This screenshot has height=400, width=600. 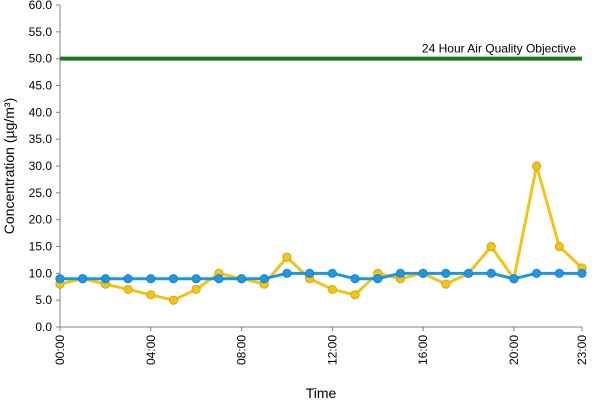 What do you see at coordinates (41, 6) in the screenshot?
I see `y-tick-label: 60.0` at bounding box center [41, 6].